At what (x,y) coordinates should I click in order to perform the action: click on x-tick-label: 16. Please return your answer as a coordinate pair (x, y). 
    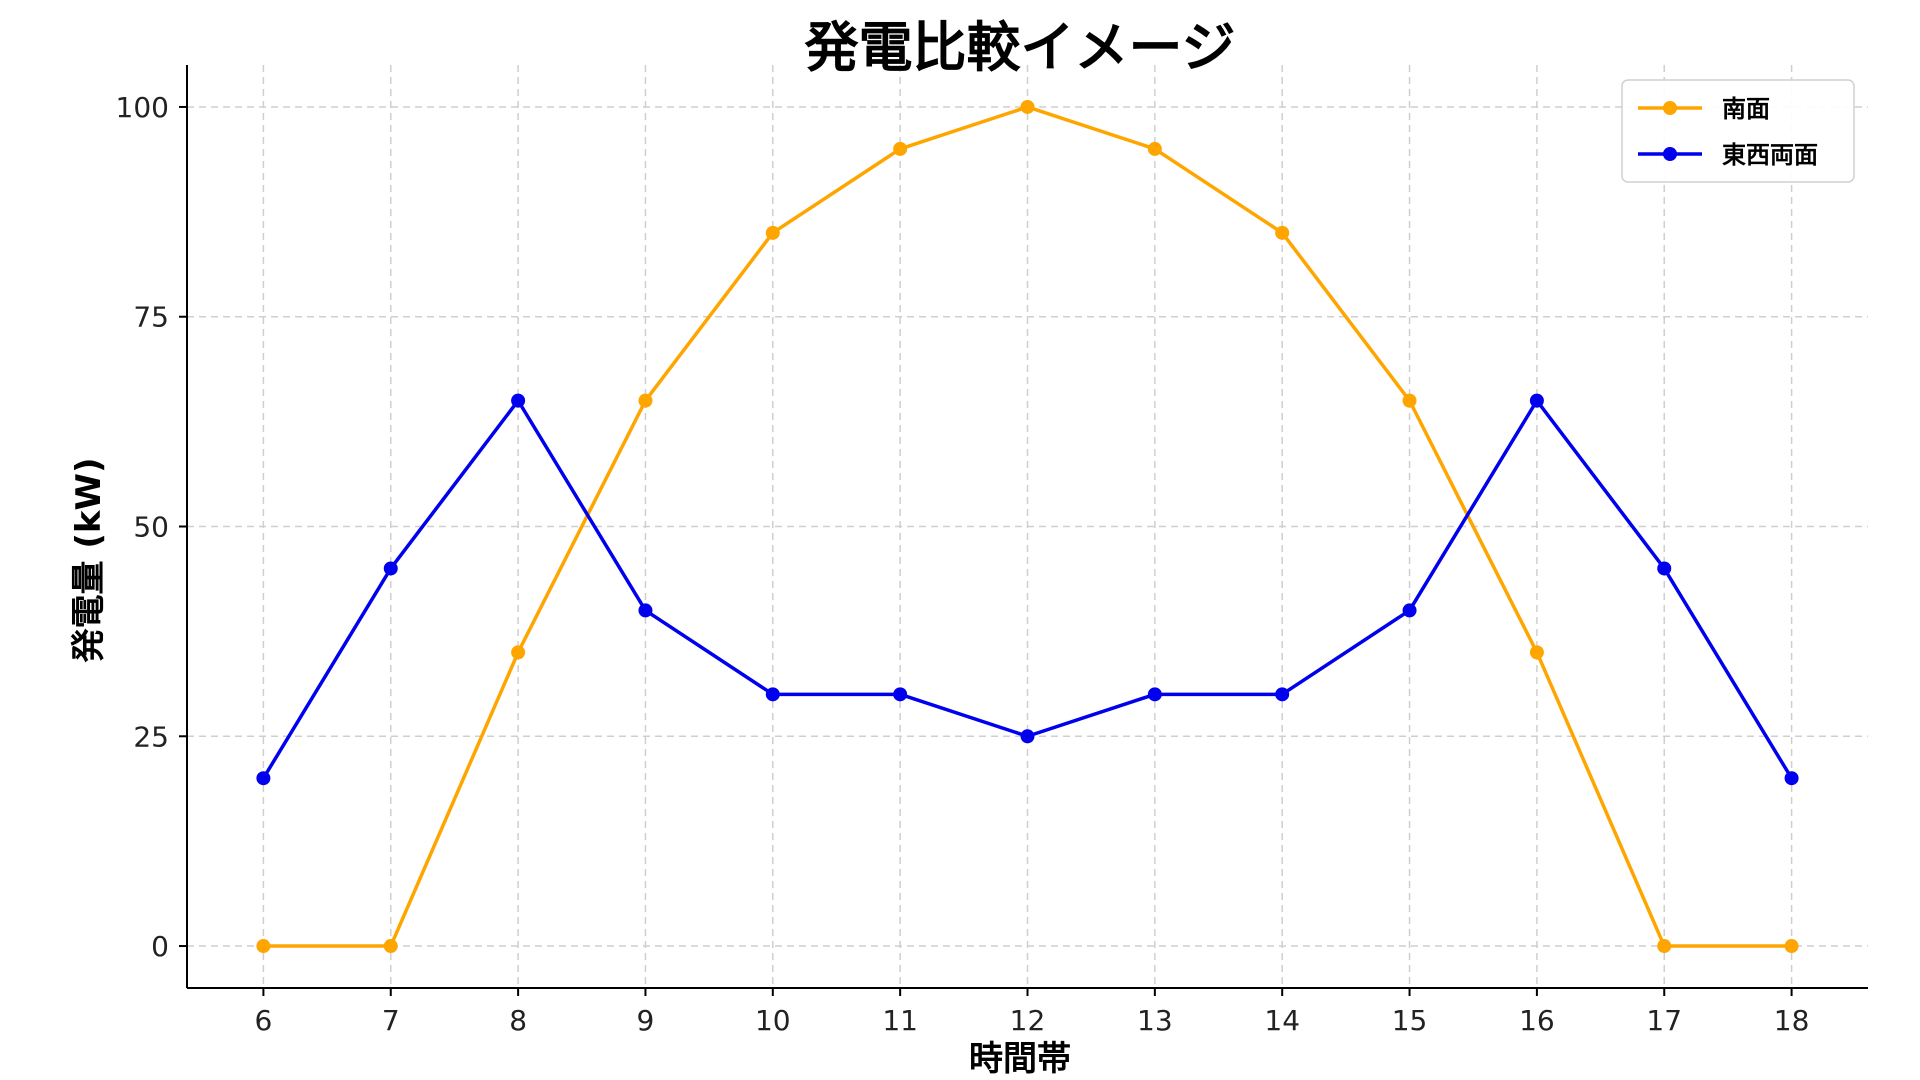
    Looking at the image, I should click on (1537, 1020).